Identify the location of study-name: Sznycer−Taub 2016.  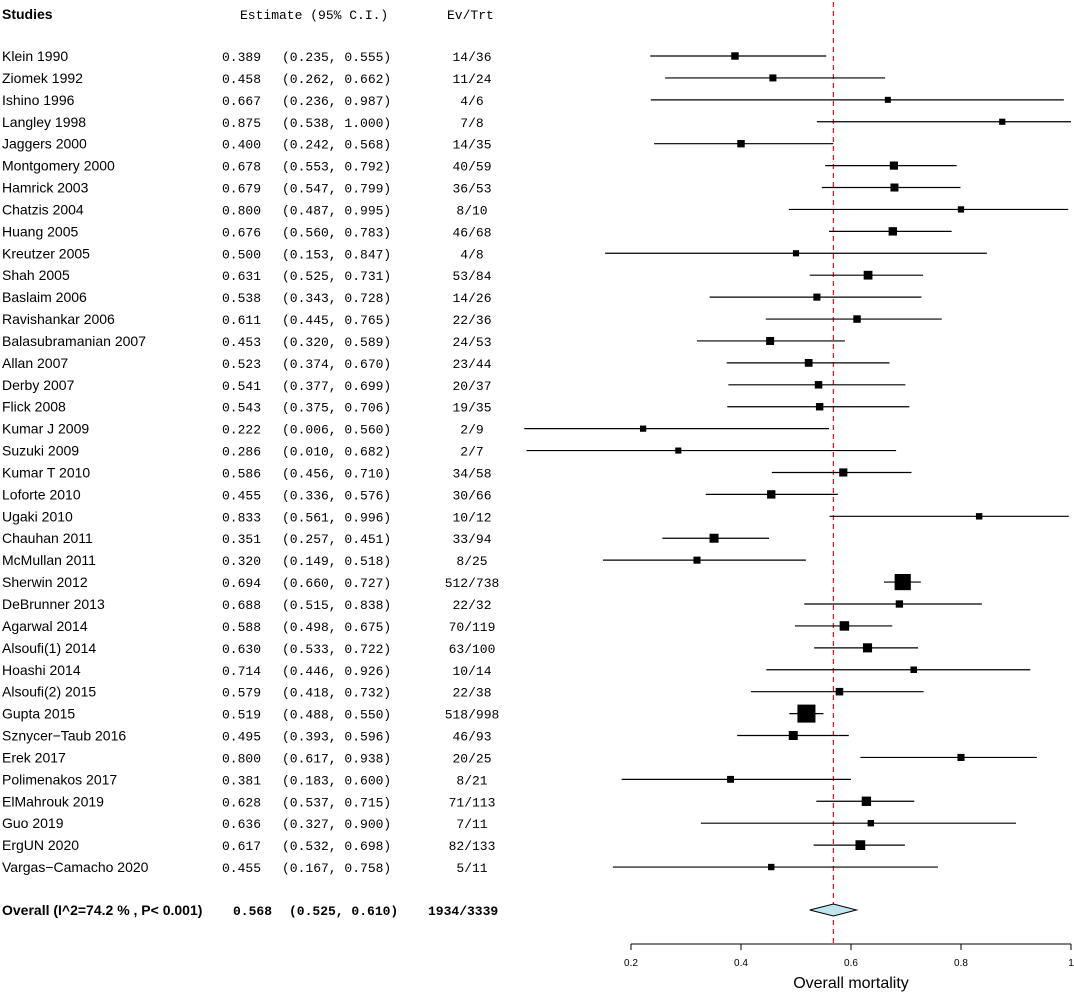
(64, 736).